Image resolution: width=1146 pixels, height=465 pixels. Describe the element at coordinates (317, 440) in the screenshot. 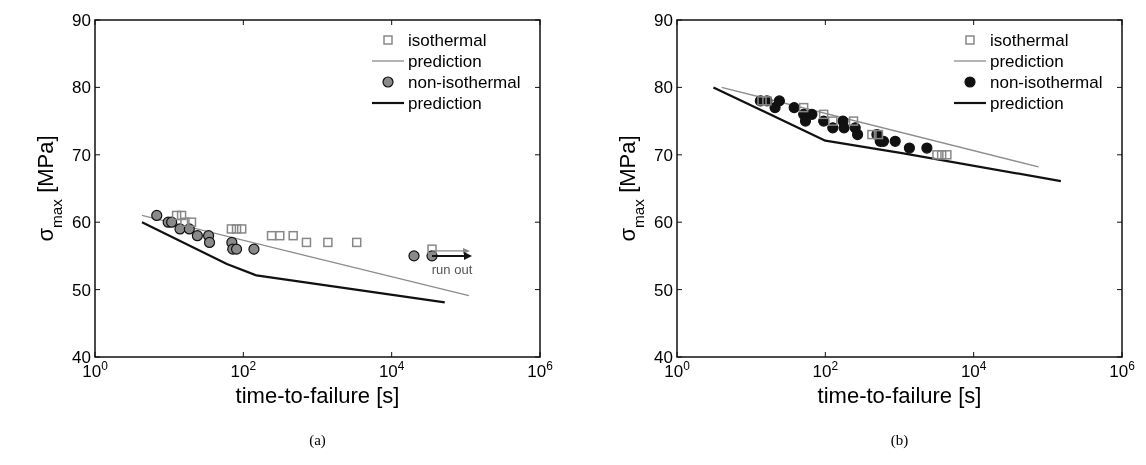

I see `text: (a)` at that location.